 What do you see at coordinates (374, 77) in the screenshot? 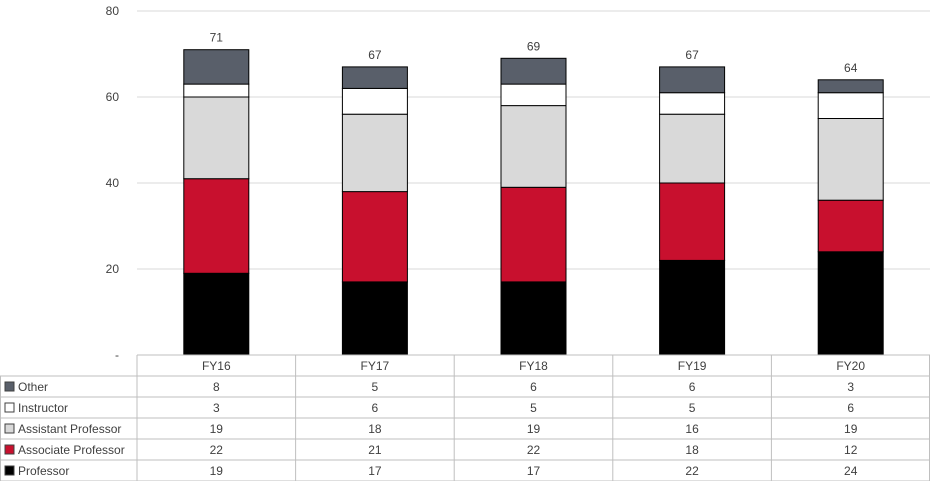
I see `bar-other-fy17` at bounding box center [374, 77].